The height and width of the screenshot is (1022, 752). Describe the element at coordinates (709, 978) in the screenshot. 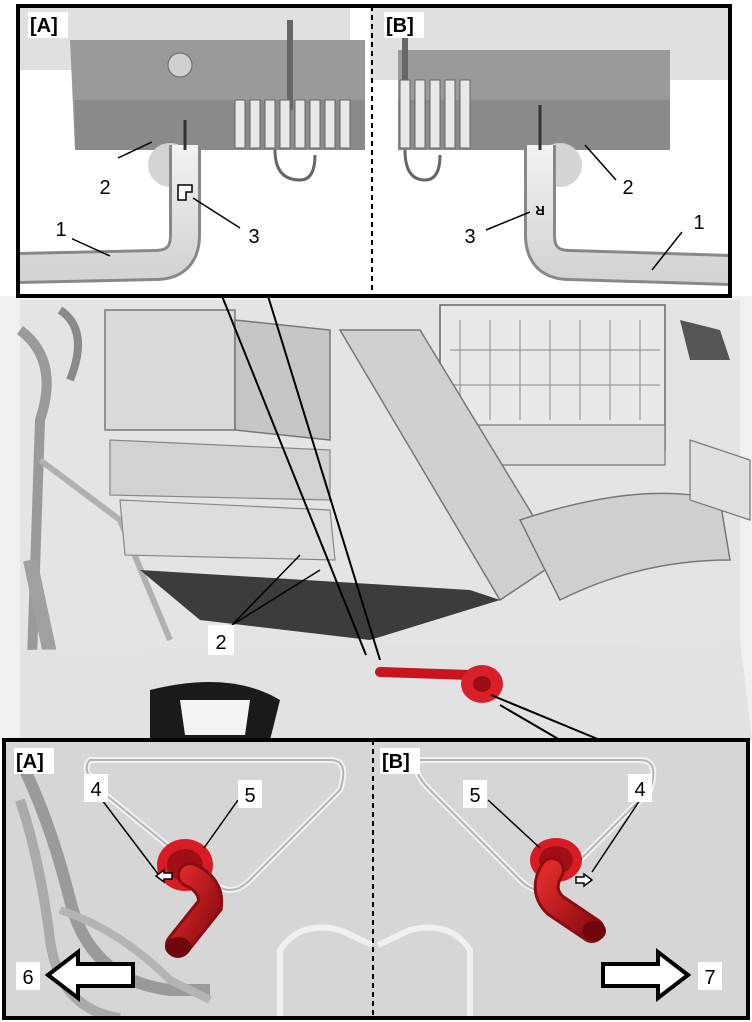

I see `bottom-right-callout-7: 7` at that location.